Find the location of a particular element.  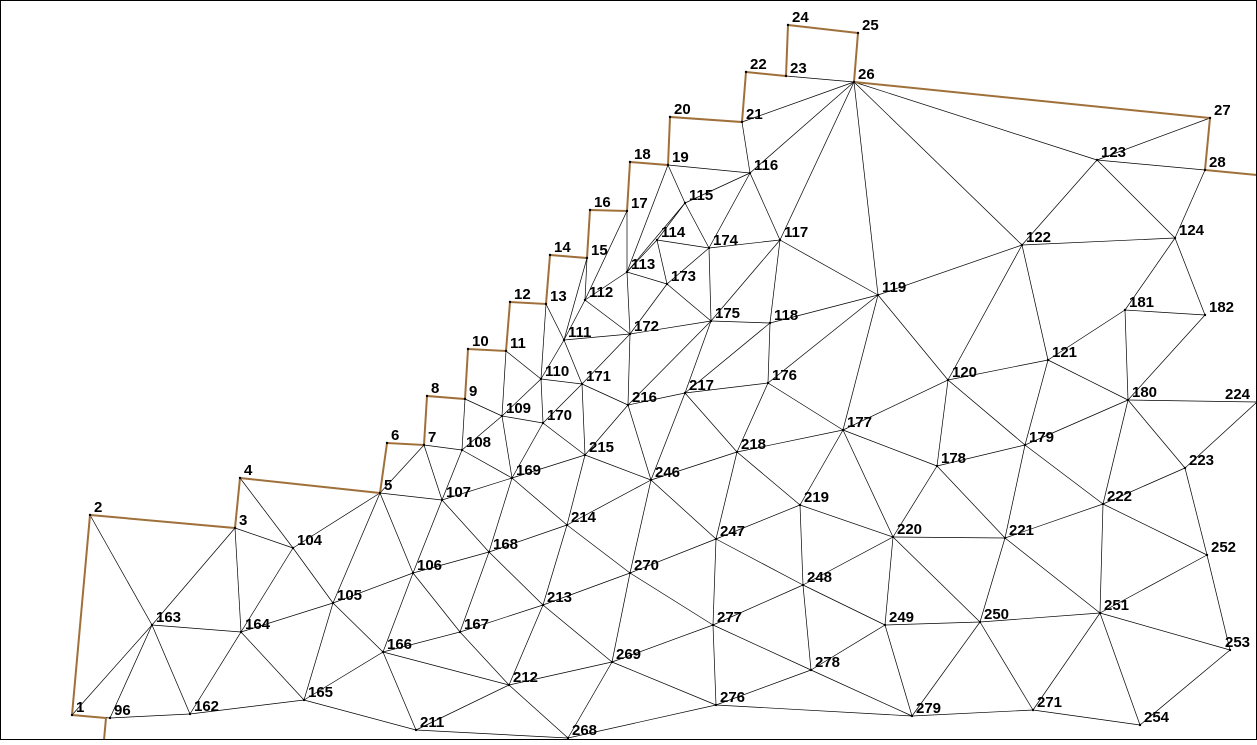

boundary-line is located at coordinates (89, 716).